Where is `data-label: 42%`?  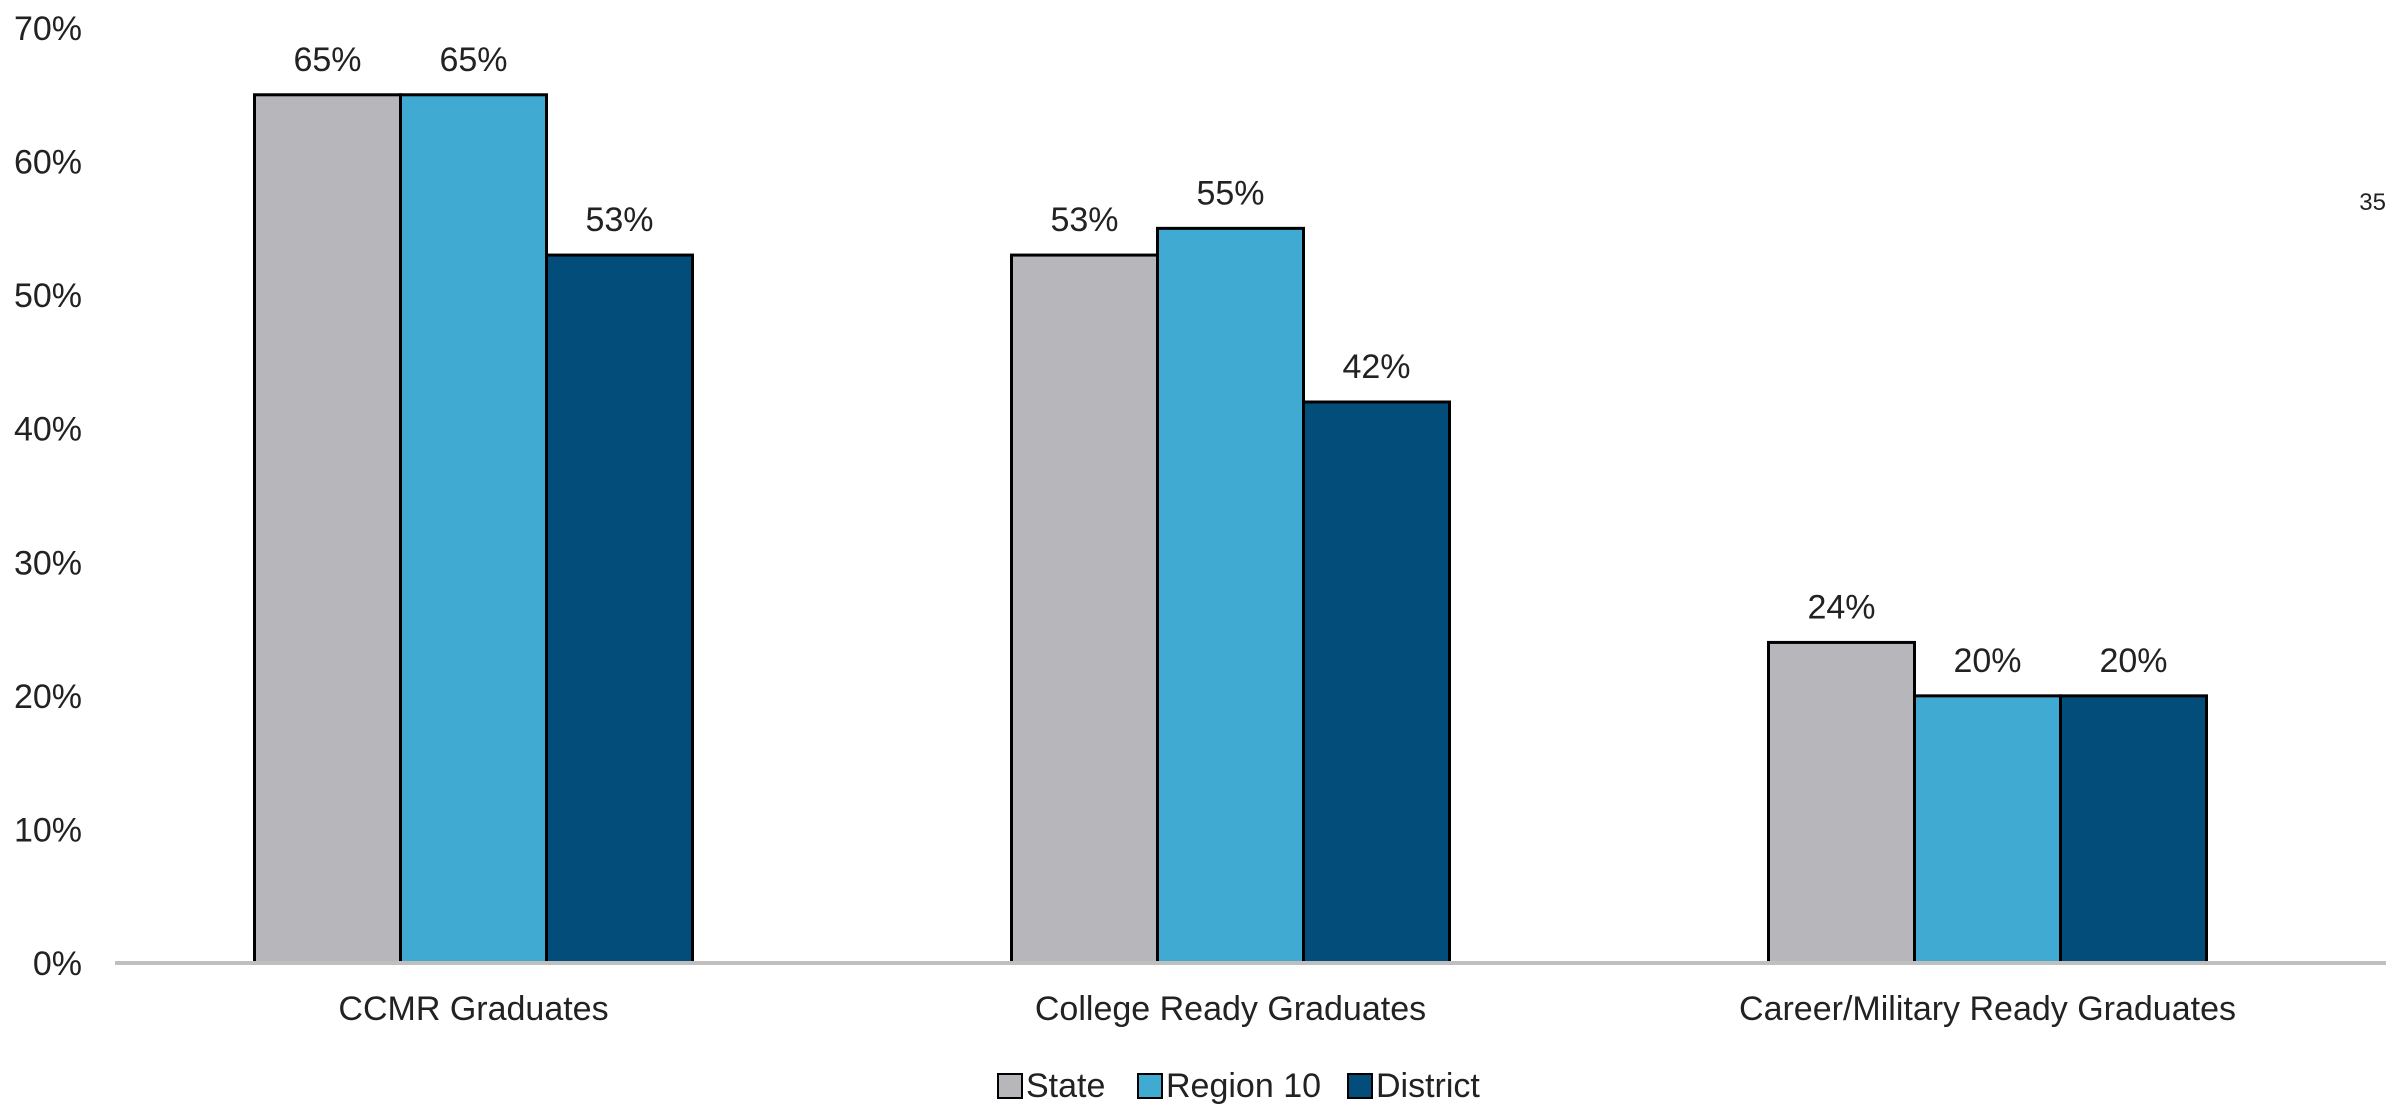
data-label: 42% is located at coordinates (1376, 367).